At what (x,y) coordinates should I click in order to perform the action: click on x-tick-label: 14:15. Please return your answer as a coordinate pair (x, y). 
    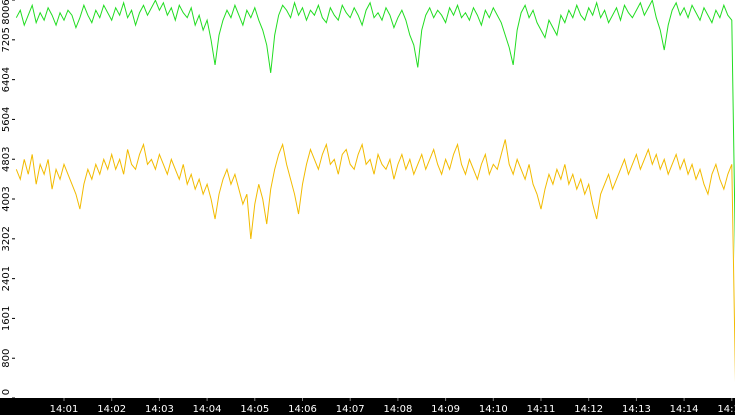
    Looking at the image, I should click on (726, 409).